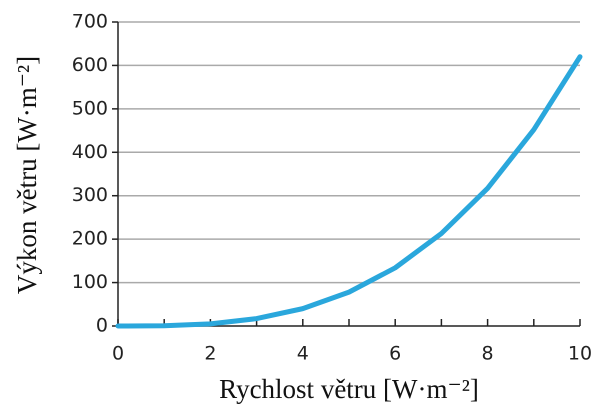 The height and width of the screenshot is (412, 595). I want to click on x-tick-label: 8, so click(488, 354).